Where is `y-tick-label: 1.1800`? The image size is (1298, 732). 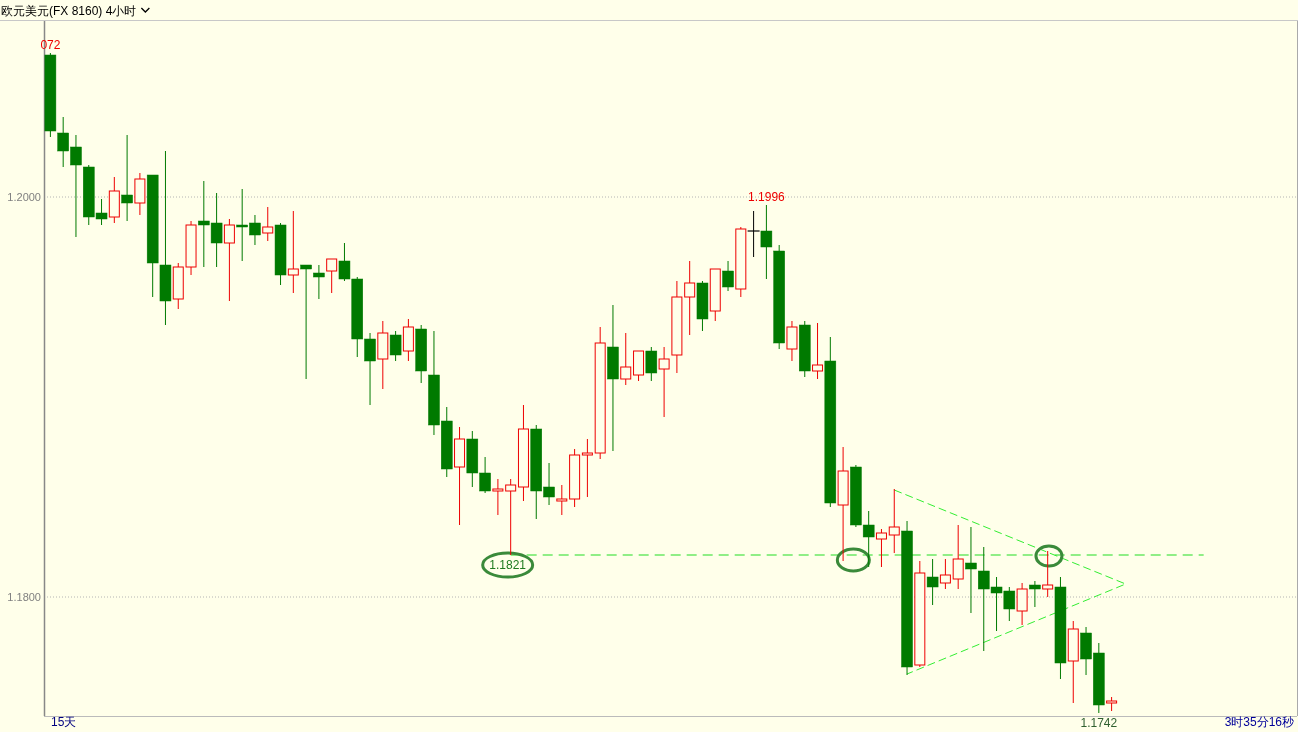
y-tick-label: 1.1800 is located at coordinates (24, 597).